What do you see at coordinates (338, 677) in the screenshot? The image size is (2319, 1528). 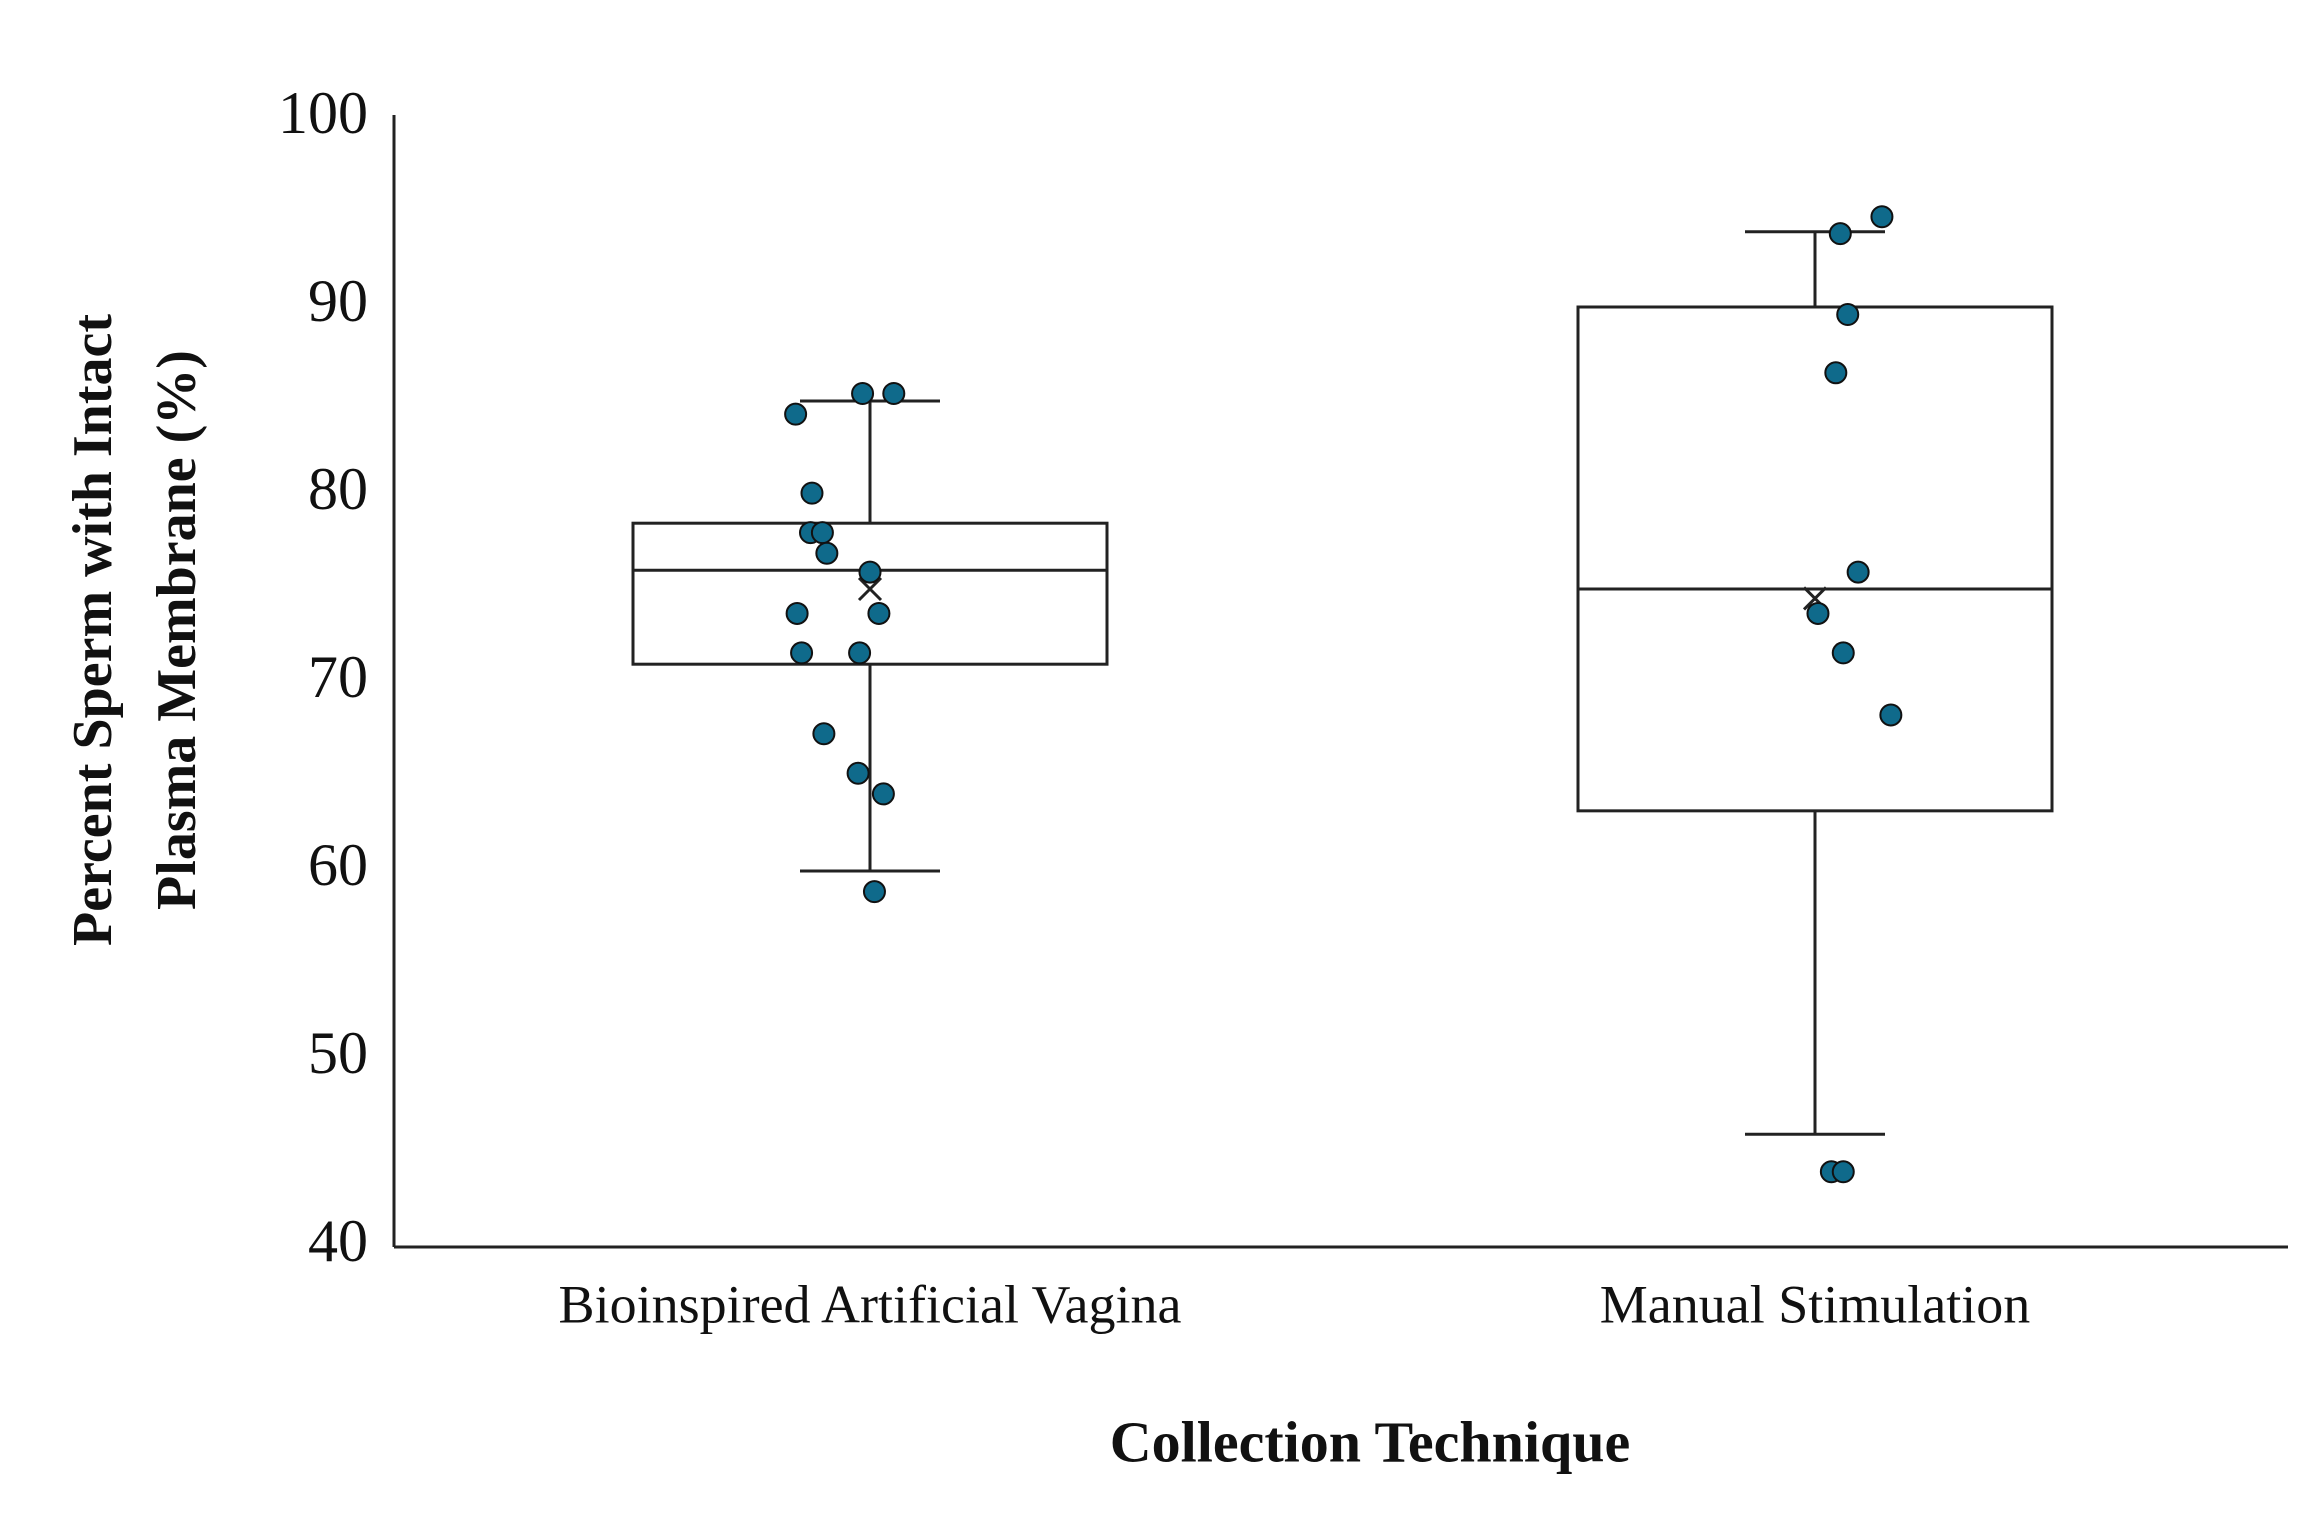 I see `y-tick-label: 70` at bounding box center [338, 677].